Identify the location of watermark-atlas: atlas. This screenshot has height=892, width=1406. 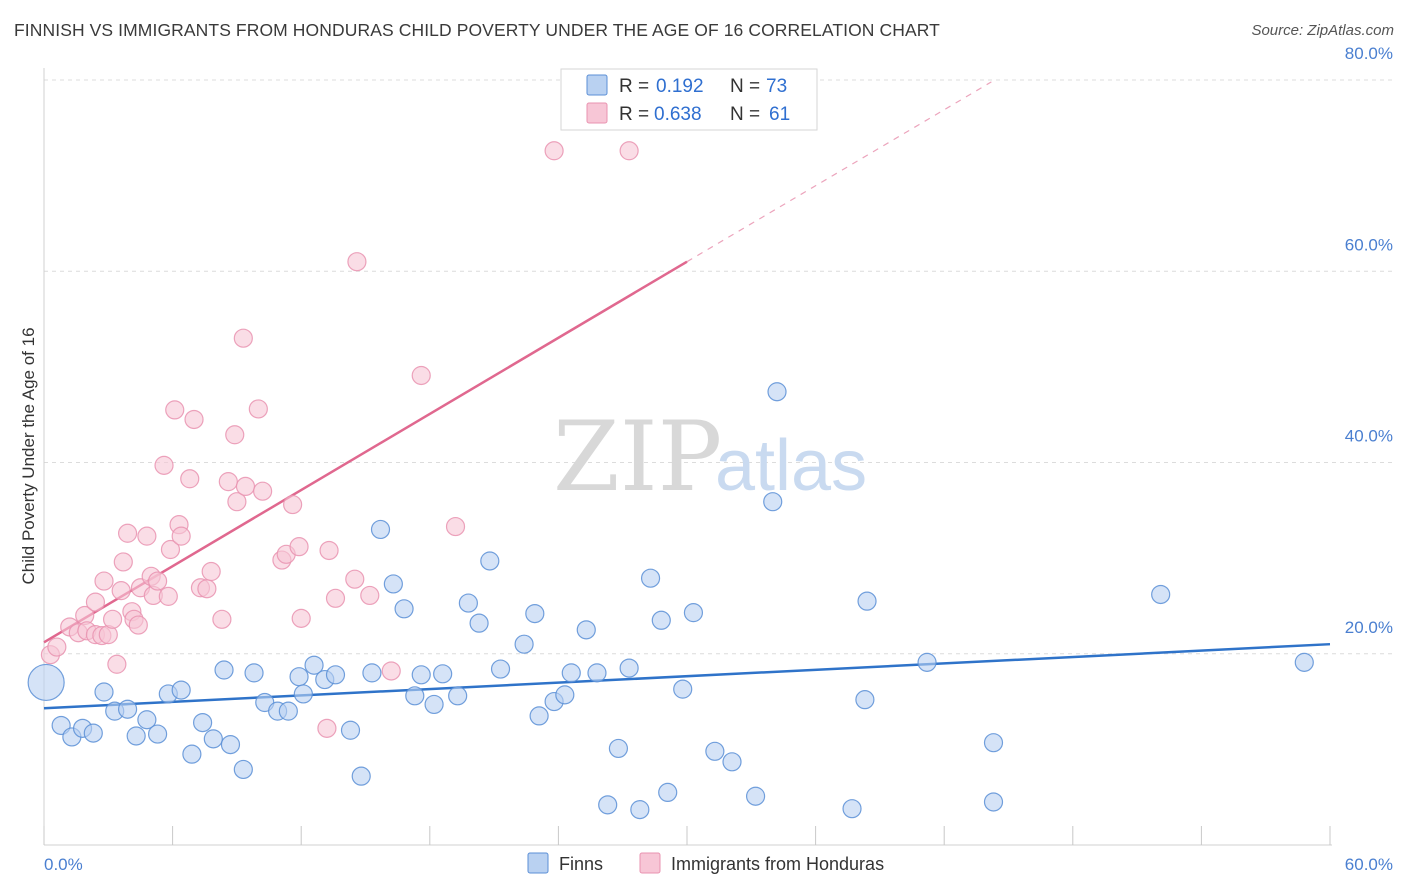
(791, 466).